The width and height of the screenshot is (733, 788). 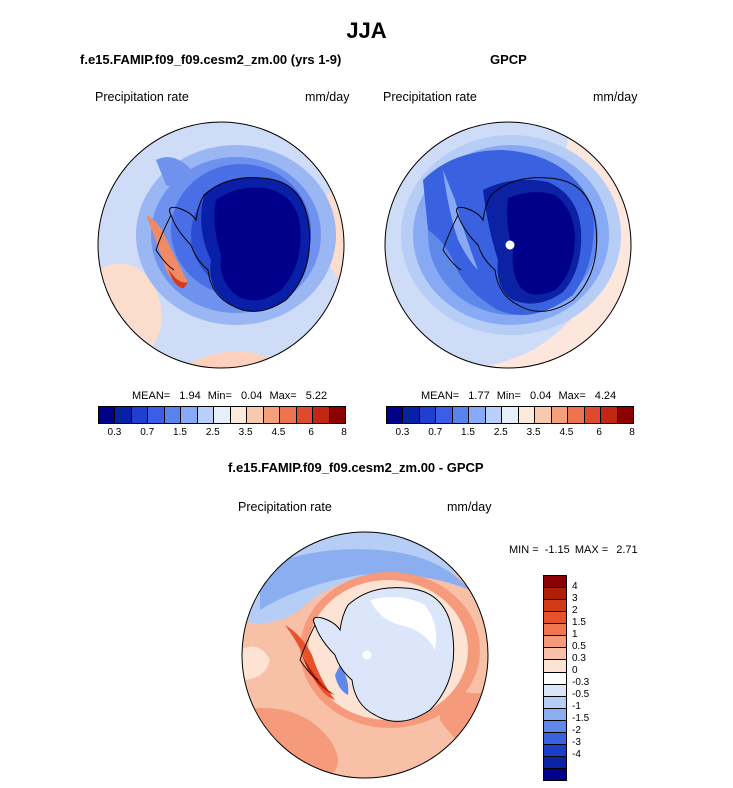 What do you see at coordinates (142, 97) in the screenshot?
I see `panel-1-variable-label: Precipitation rate` at bounding box center [142, 97].